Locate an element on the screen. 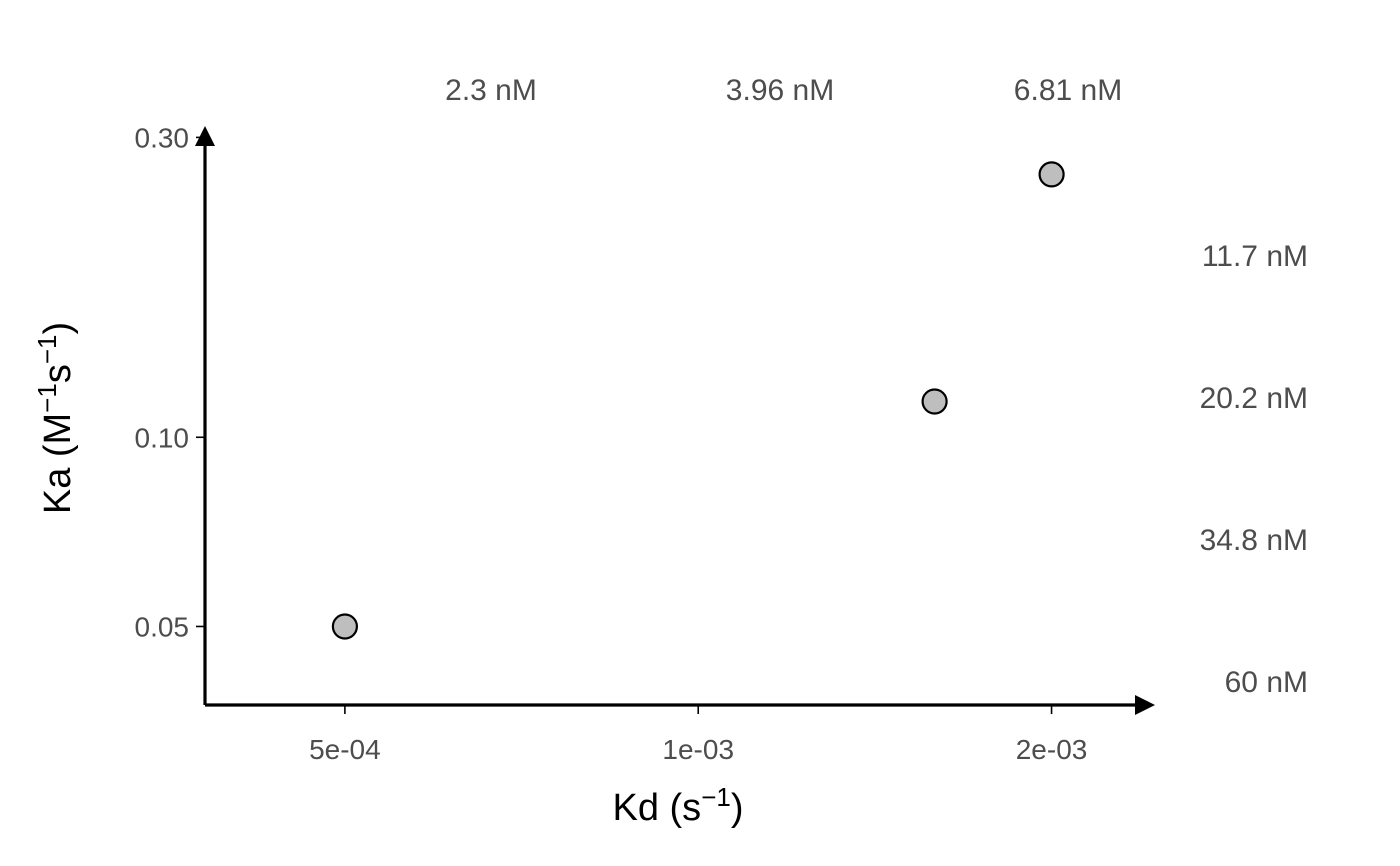 This screenshot has width=1400, height=866. y-axis-arrowhead is located at coordinates (205, 136).